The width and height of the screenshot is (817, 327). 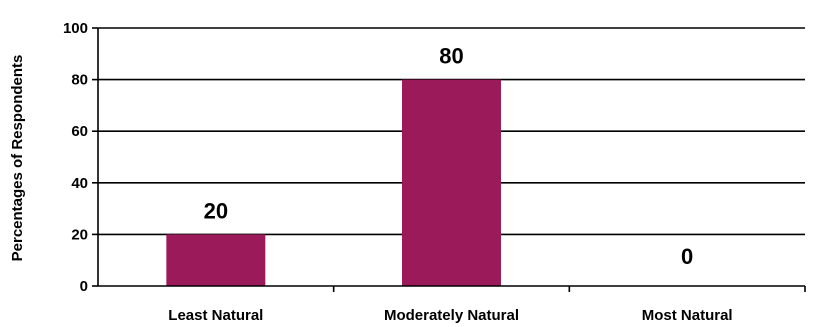 What do you see at coordinates (216, 260) in the screenshot?
I see `bar-least-natural` at bounding box center [216, 260].